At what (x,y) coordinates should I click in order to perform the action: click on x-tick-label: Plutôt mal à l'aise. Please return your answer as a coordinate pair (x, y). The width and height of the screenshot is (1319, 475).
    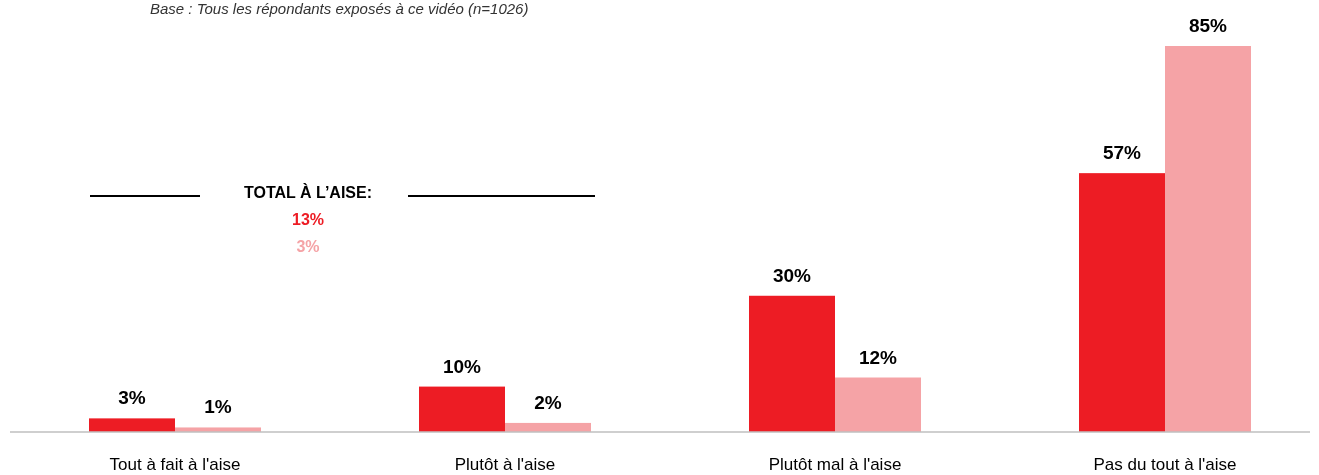
    Looking at the image, I should click on (835, 464).